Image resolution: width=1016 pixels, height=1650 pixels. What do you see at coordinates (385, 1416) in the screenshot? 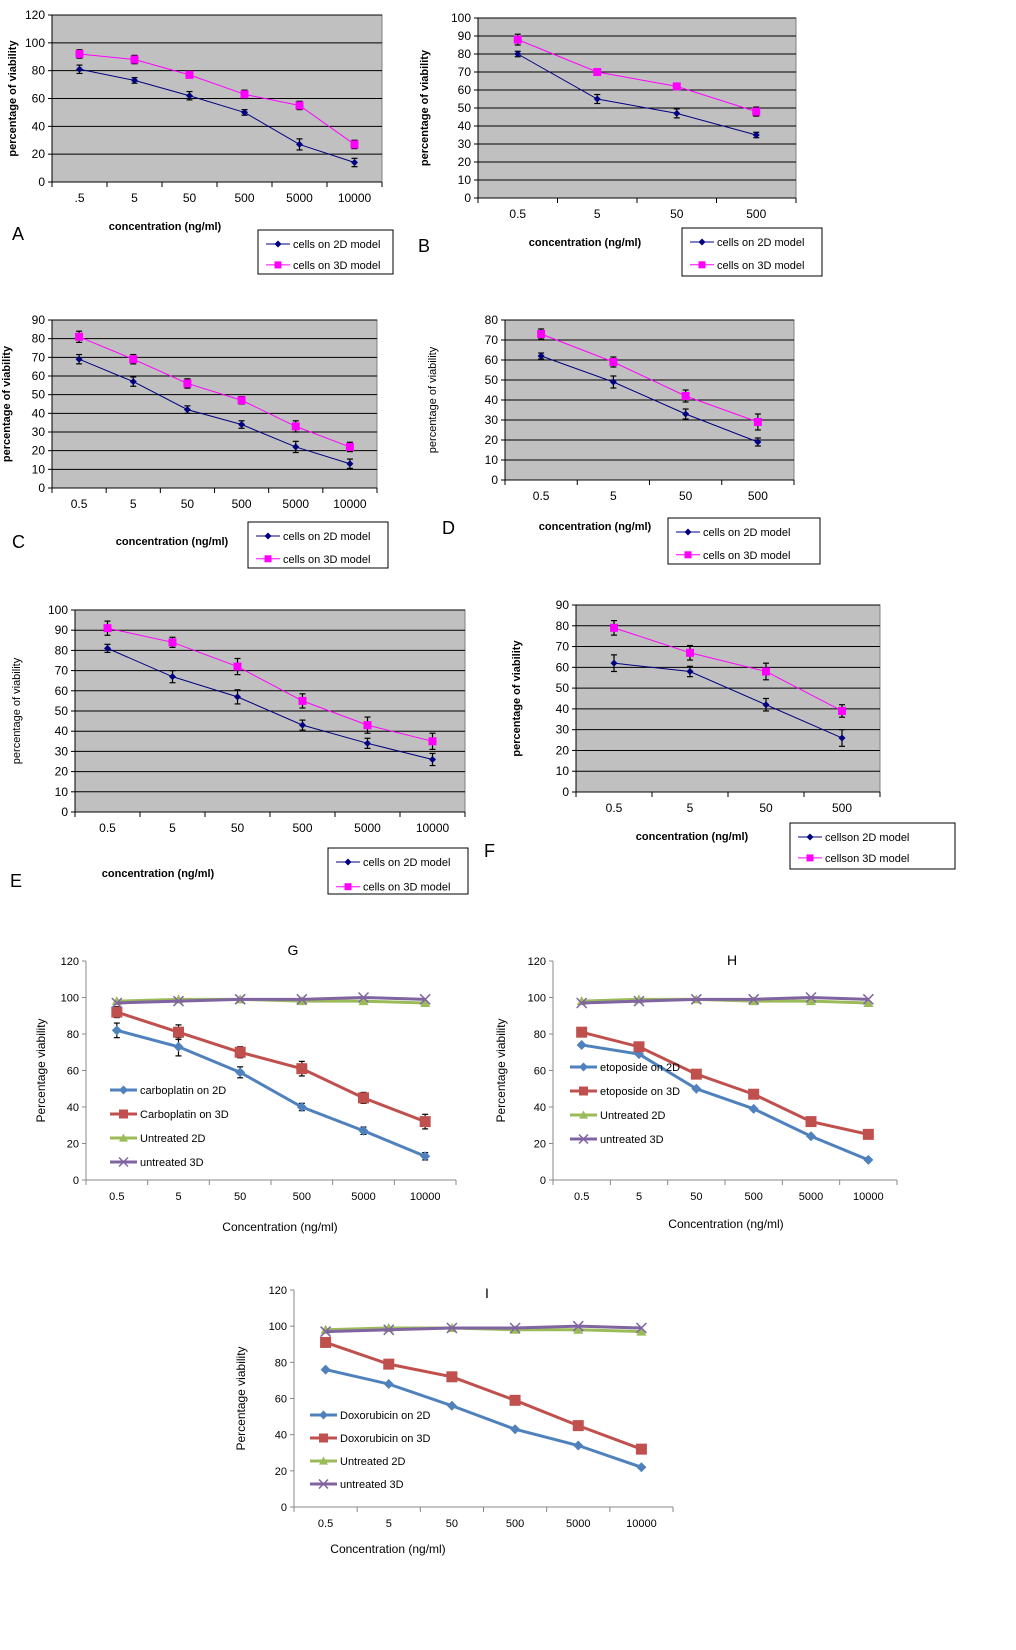
I see `legend-label: Doxorubicin on 2D` at bounding box center [385, 1416].